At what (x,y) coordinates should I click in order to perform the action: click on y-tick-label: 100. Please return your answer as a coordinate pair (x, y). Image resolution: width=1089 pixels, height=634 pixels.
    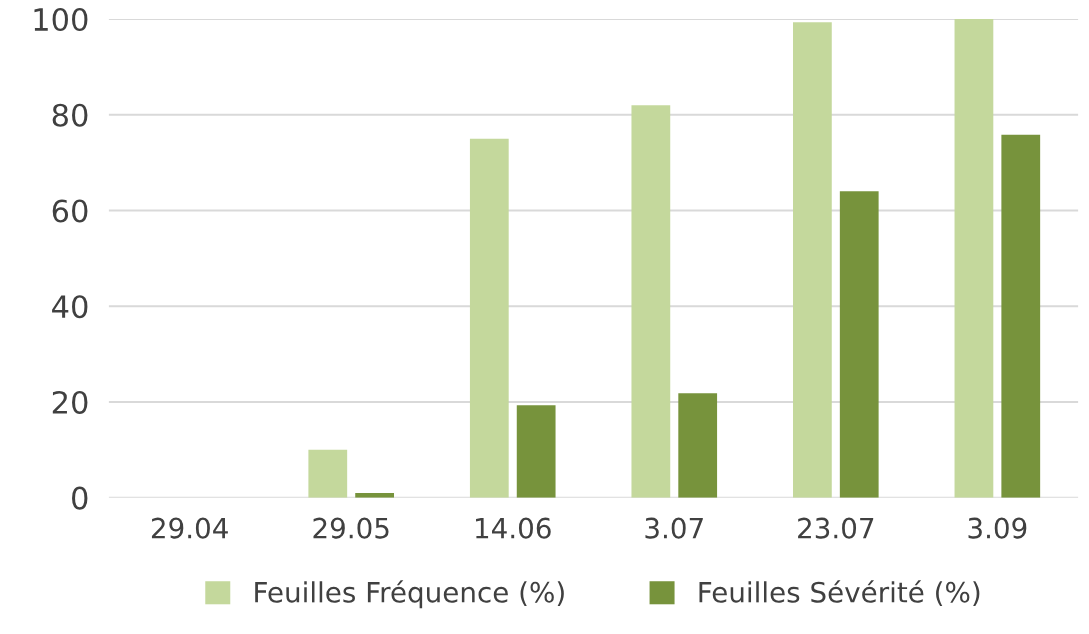
    Looking at the image, I should click on (61, 19).